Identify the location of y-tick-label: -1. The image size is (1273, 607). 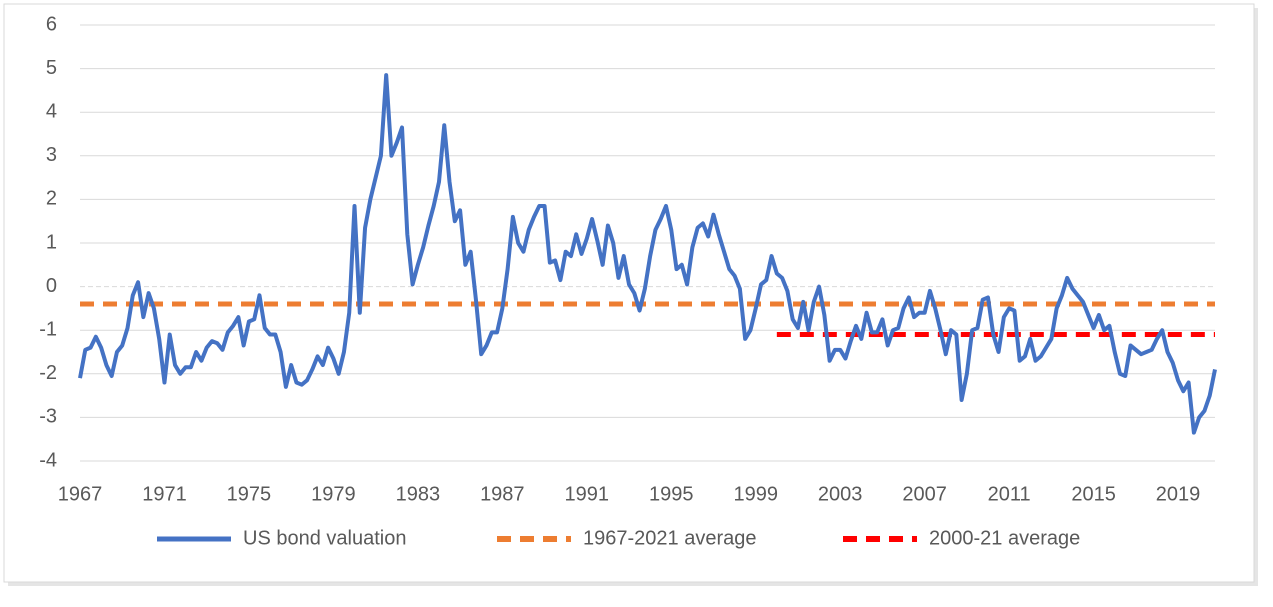
(48, 329).